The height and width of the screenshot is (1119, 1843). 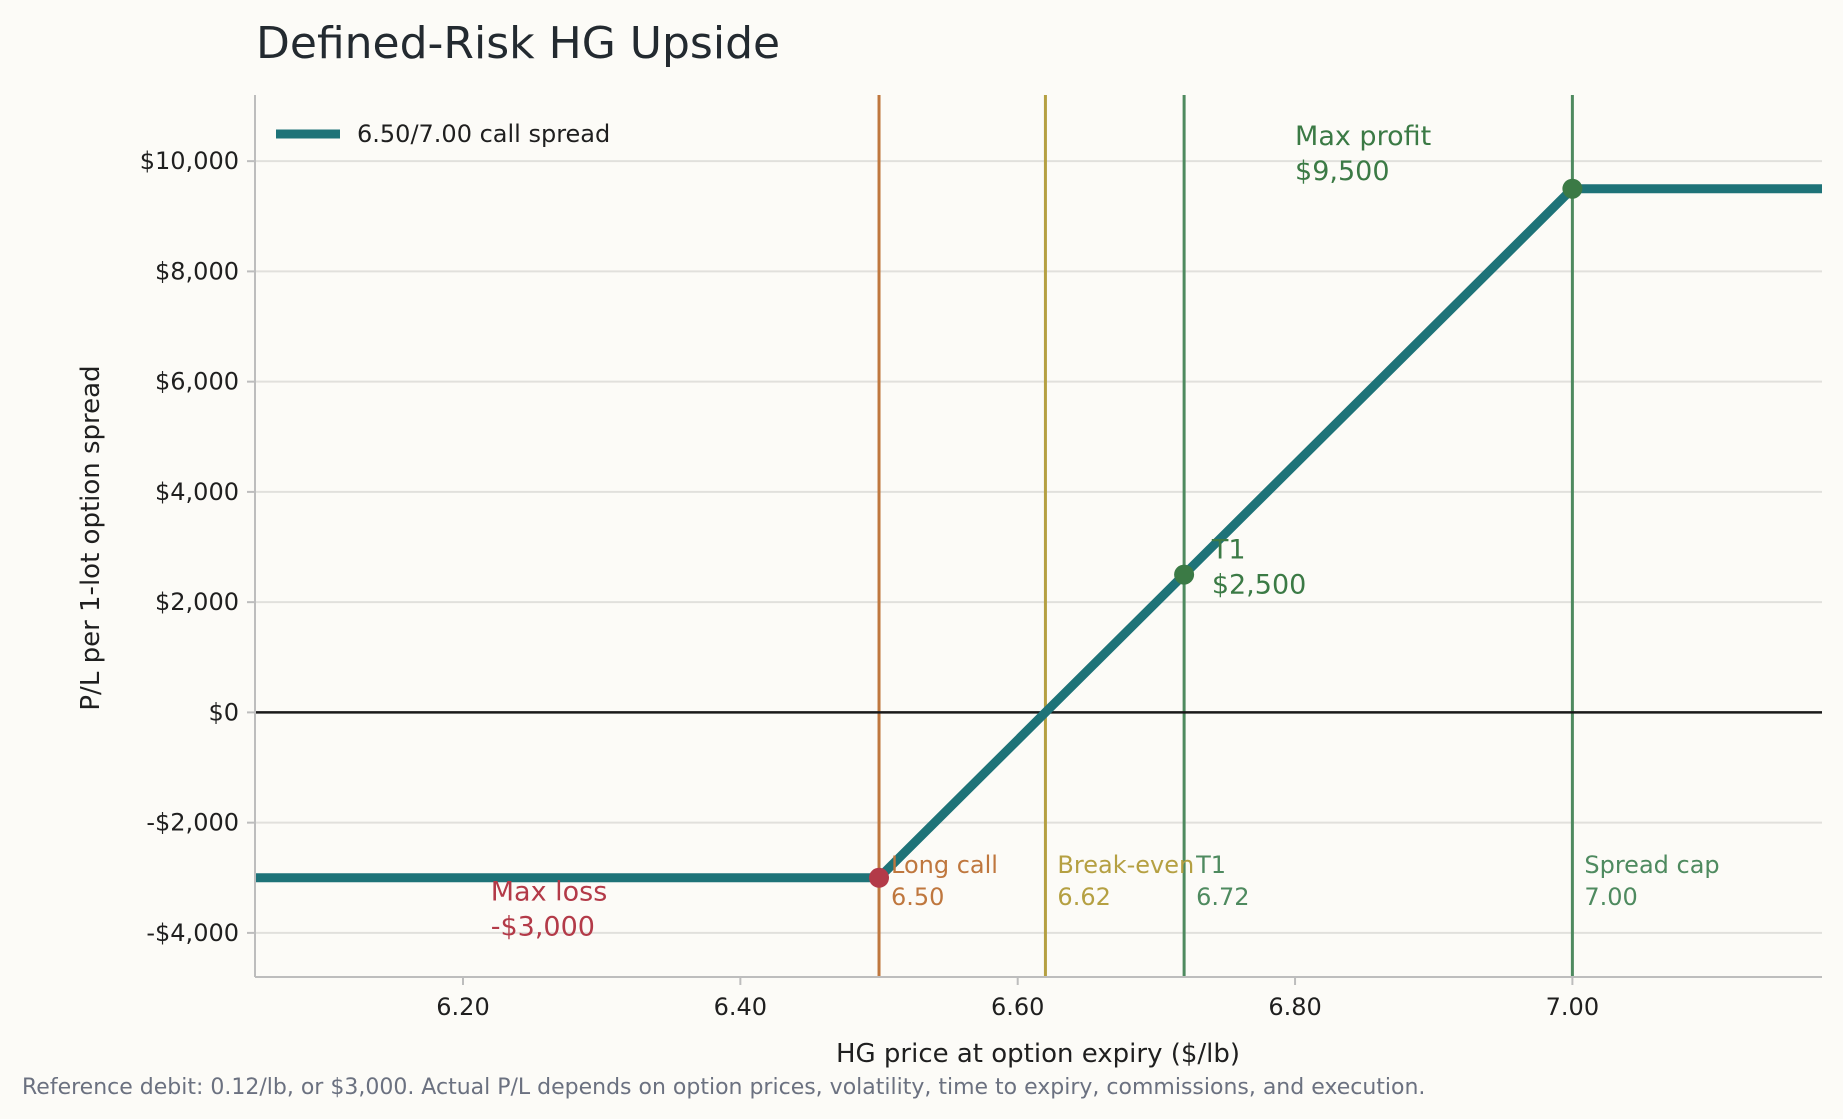 What do you see at coordinates (197, 602) in the screenshot?
I see `y-tick-label: $2,000` at bounding box center [197, 602].